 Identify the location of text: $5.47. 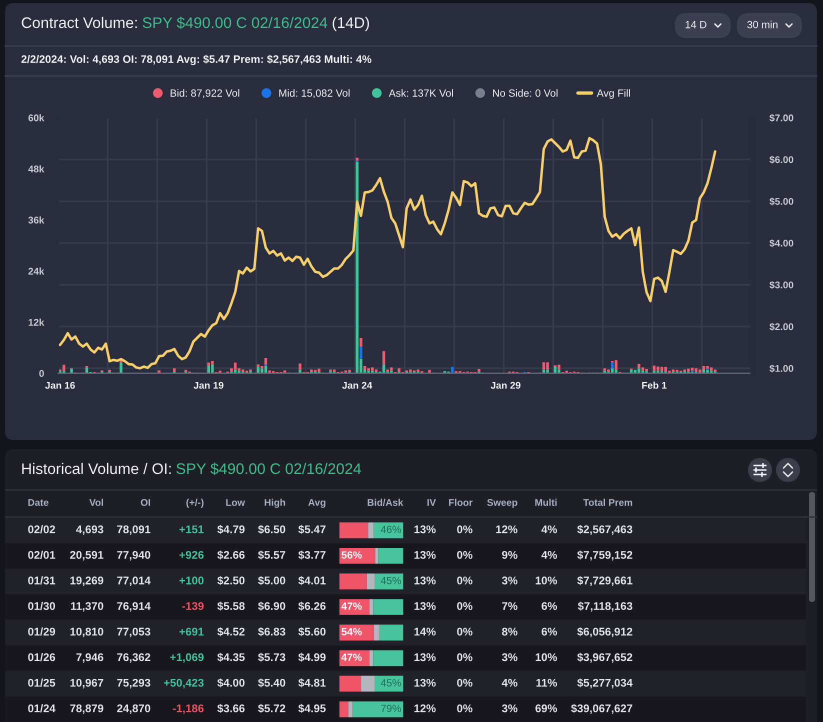
(312, 529).